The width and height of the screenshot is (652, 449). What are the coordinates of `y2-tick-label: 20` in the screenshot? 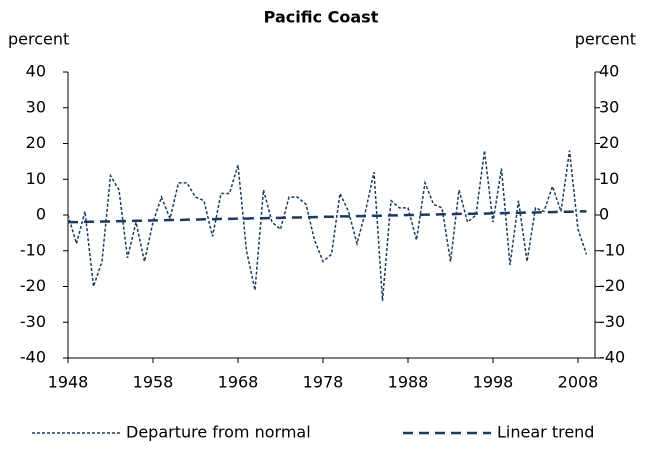 It's located at (609, 142).